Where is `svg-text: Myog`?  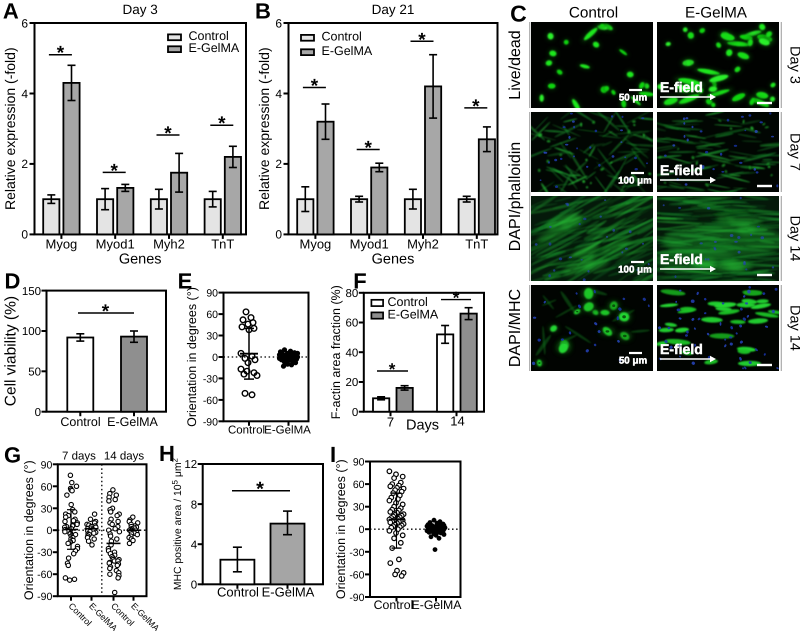
svg-text: Myog is located at coordinates (316, 244).